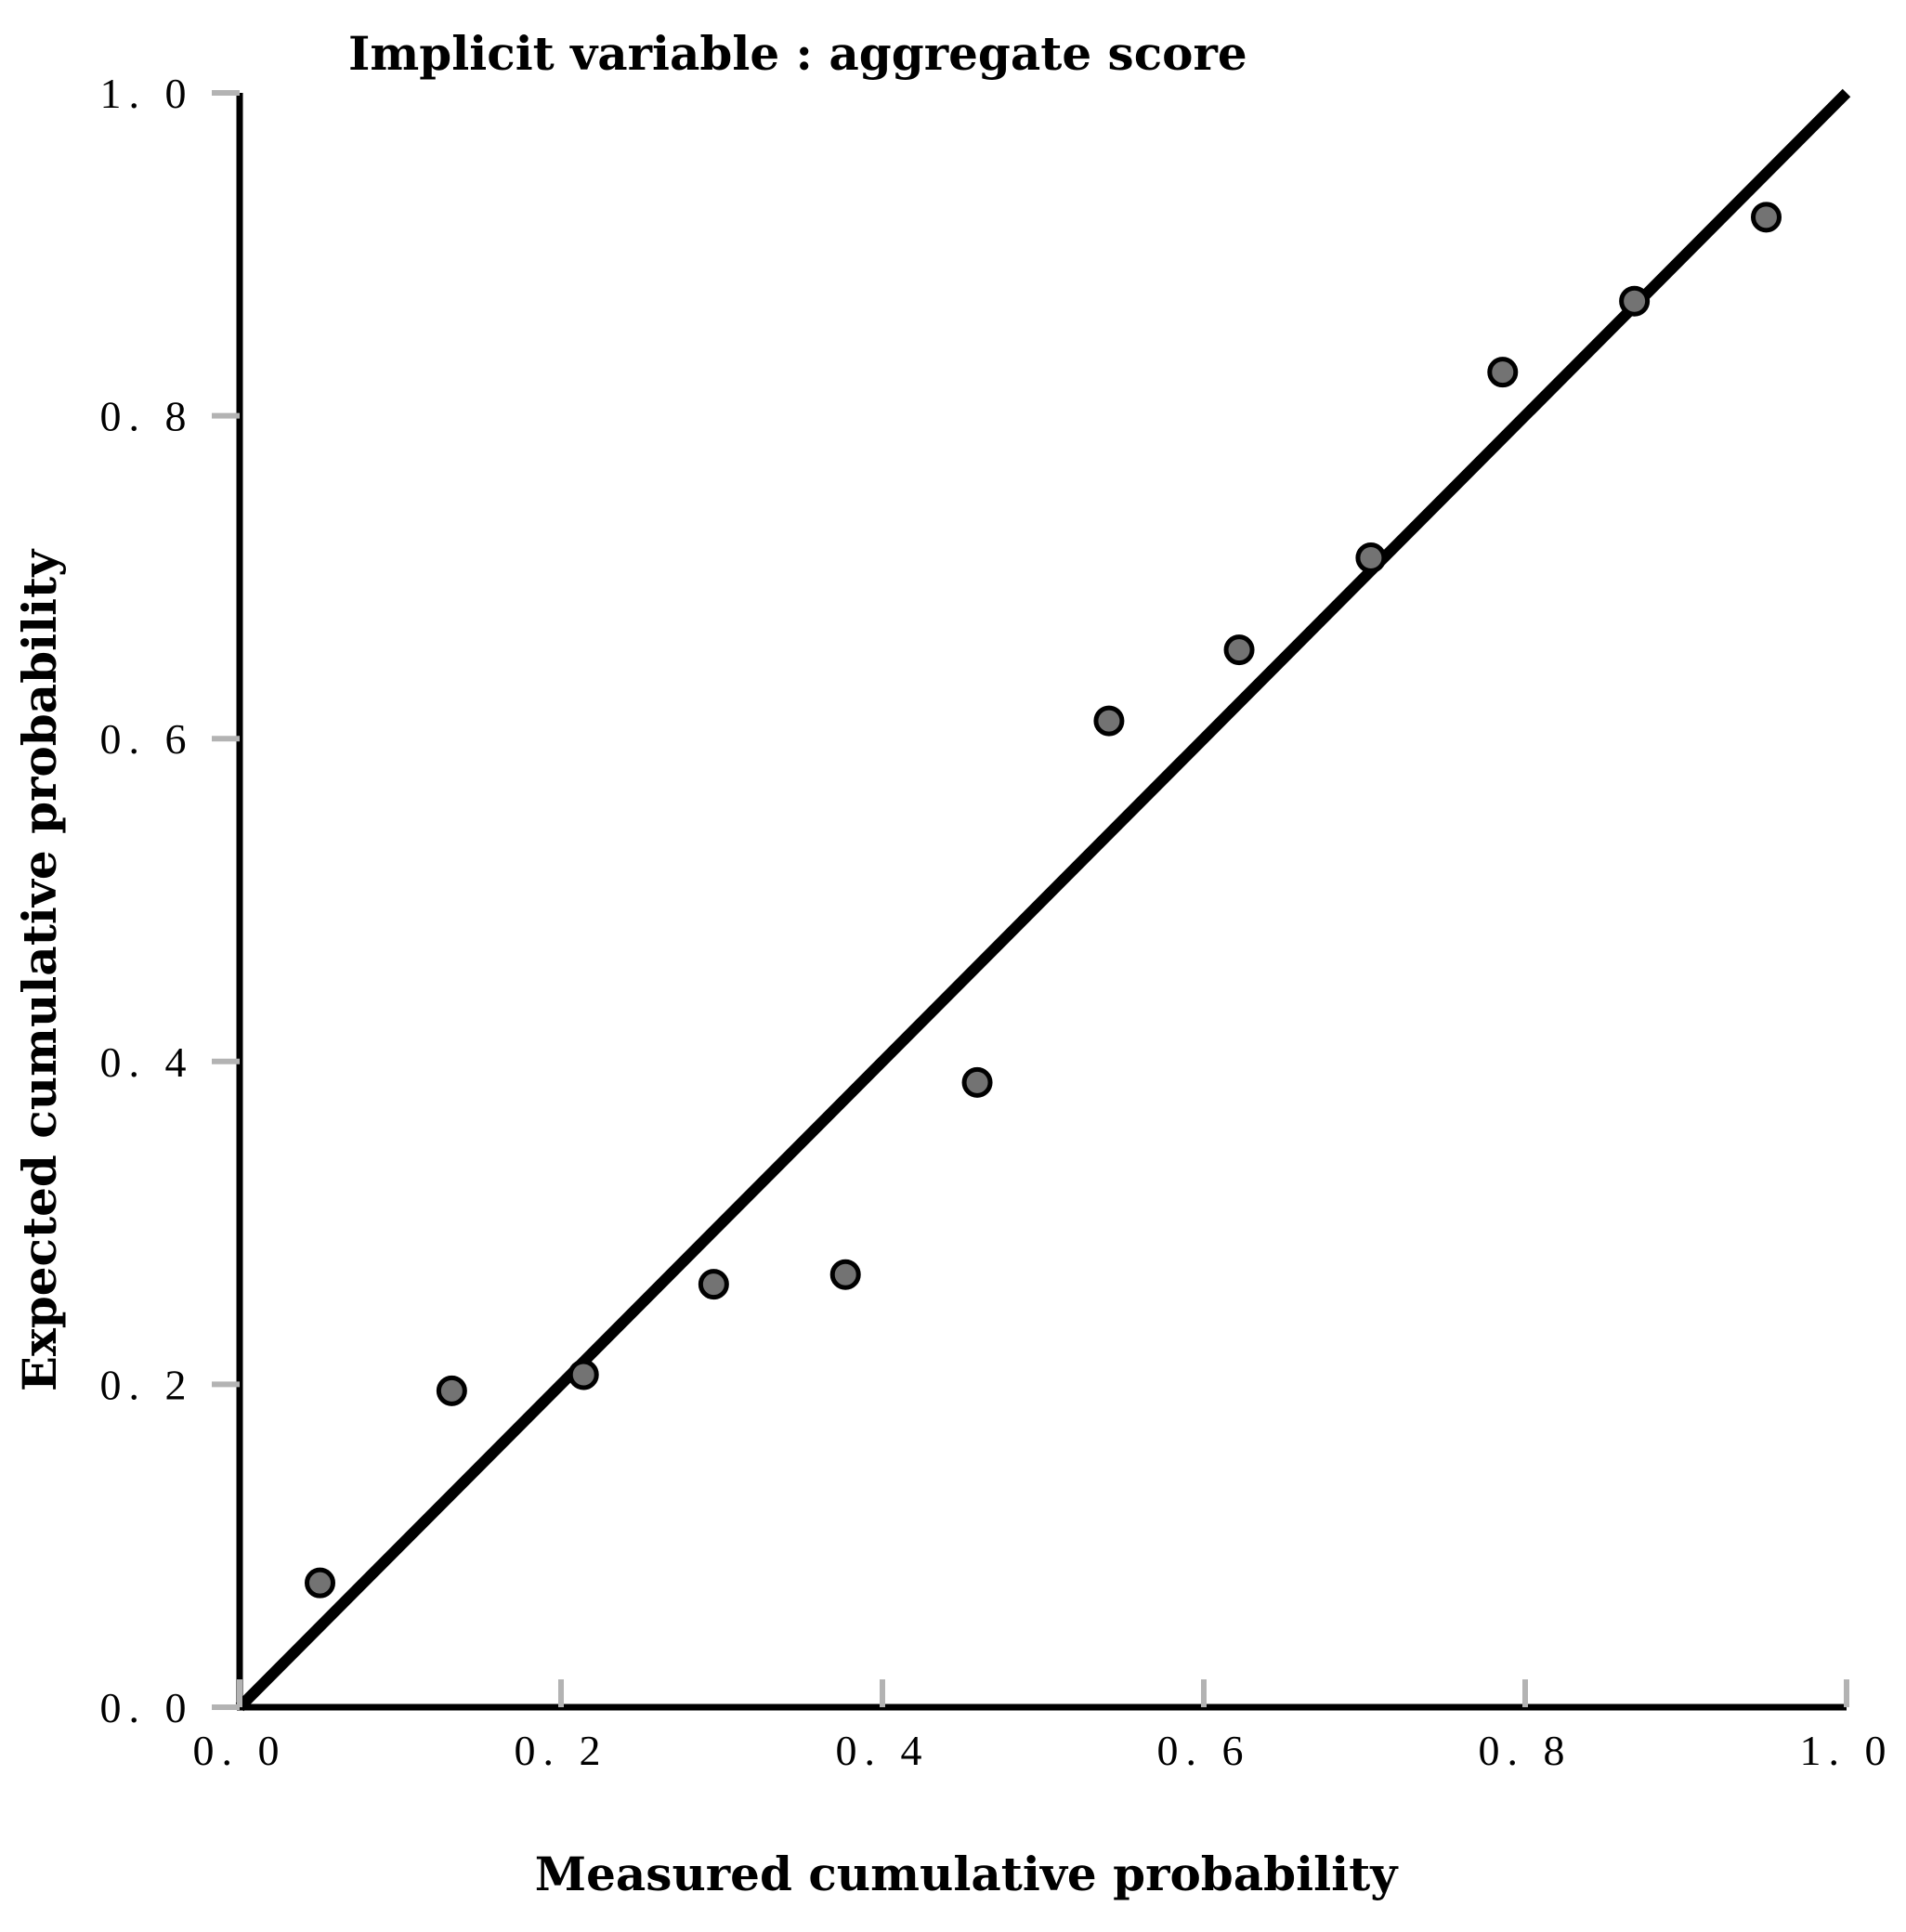 This screenshot has height=1932, width=1906. Describe the element at coordinates (1847, 1750) in the screenshot. I see `x-tick-label: 1. 0` at that location.